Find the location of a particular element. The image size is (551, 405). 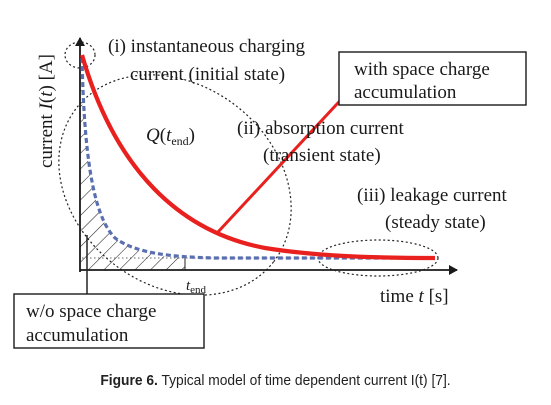

wo-sc-label-line2: accumulation is located at coordinates (77, 335).